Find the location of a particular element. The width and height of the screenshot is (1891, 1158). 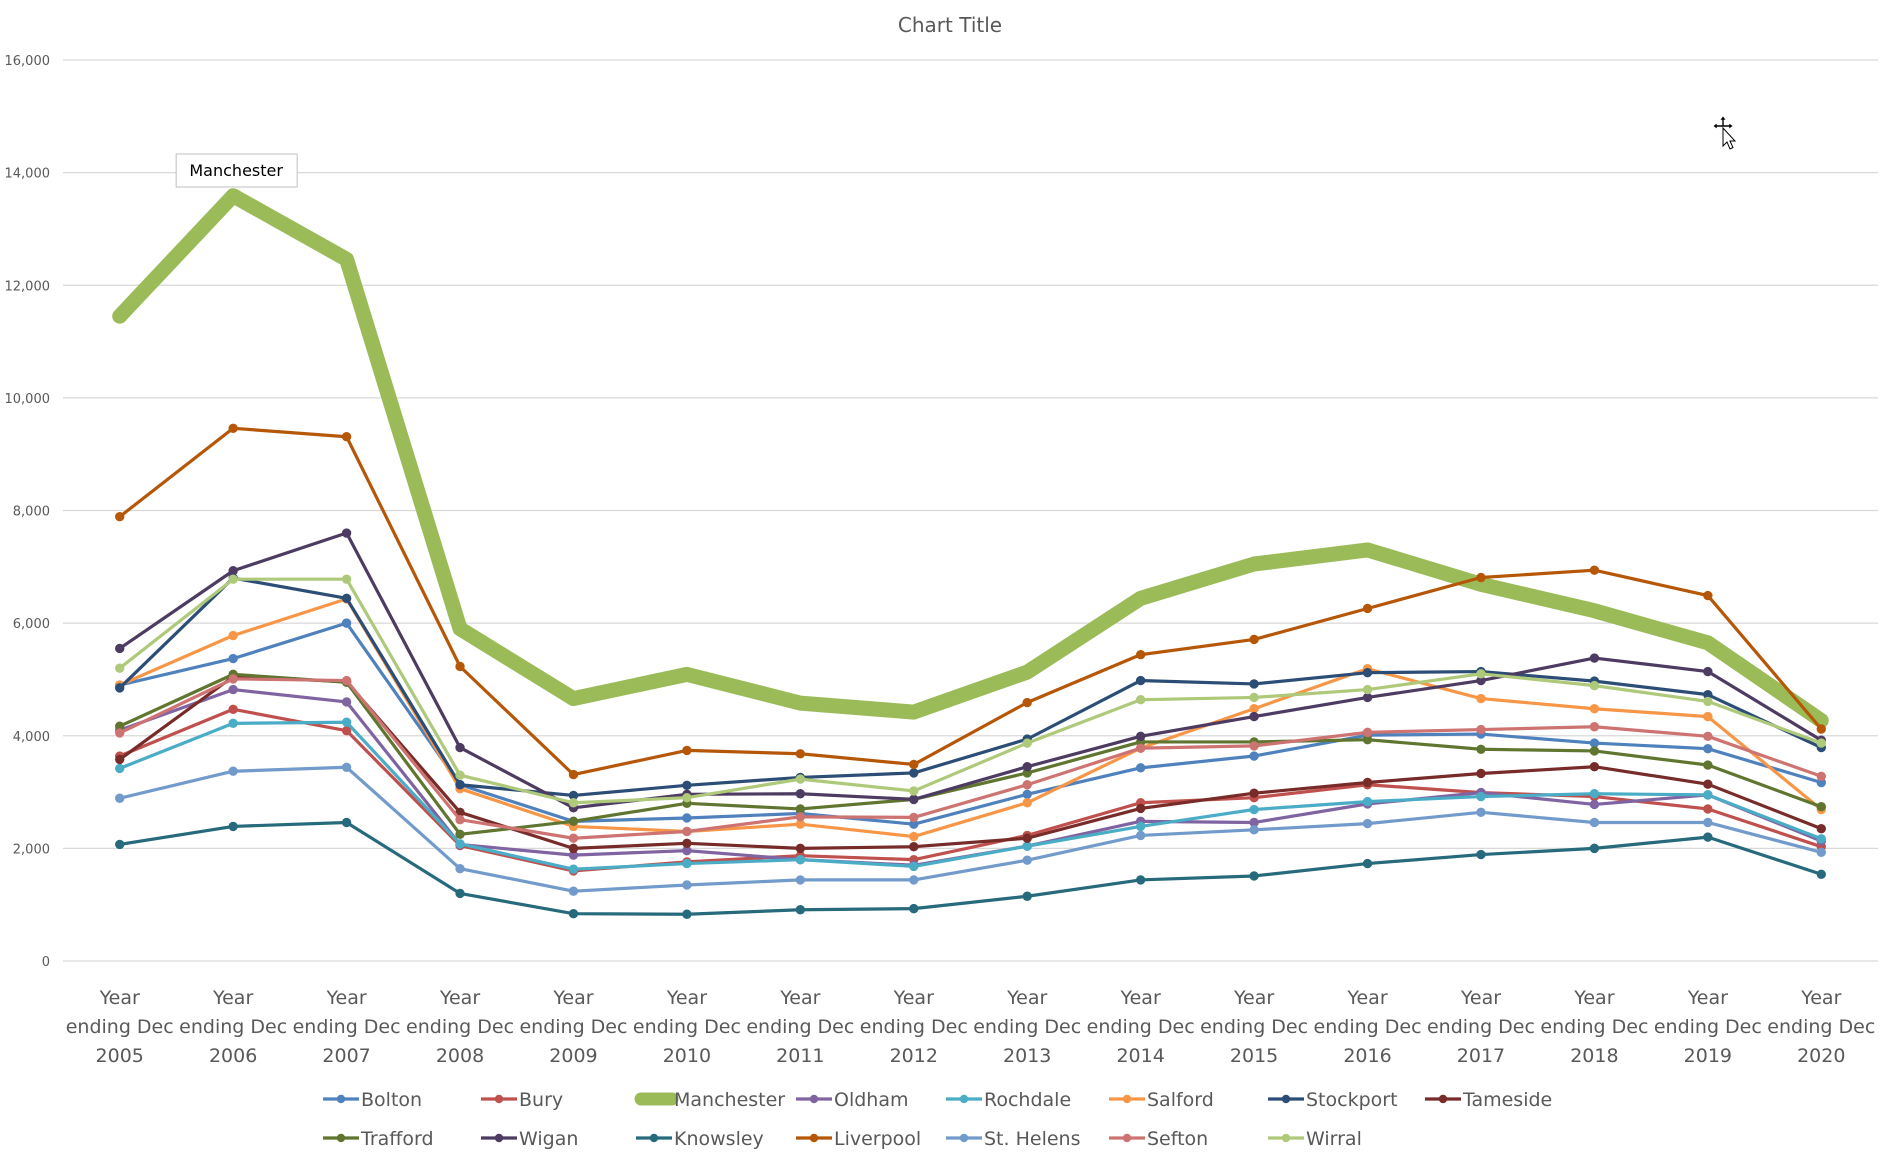

legend-item: Wigan is located at coordinates (529, 1139).